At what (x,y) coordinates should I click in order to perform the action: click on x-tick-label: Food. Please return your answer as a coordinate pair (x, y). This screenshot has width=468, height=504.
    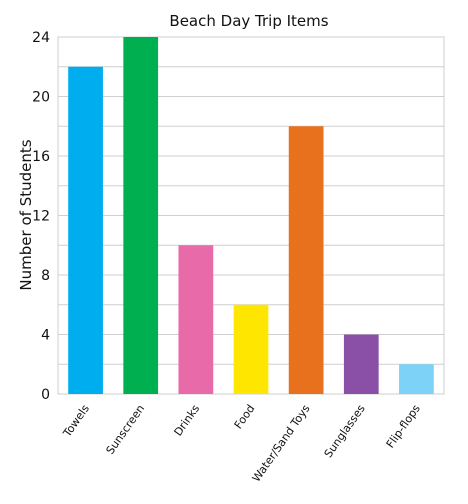
    Looking at the image, I should click on (245, 416).